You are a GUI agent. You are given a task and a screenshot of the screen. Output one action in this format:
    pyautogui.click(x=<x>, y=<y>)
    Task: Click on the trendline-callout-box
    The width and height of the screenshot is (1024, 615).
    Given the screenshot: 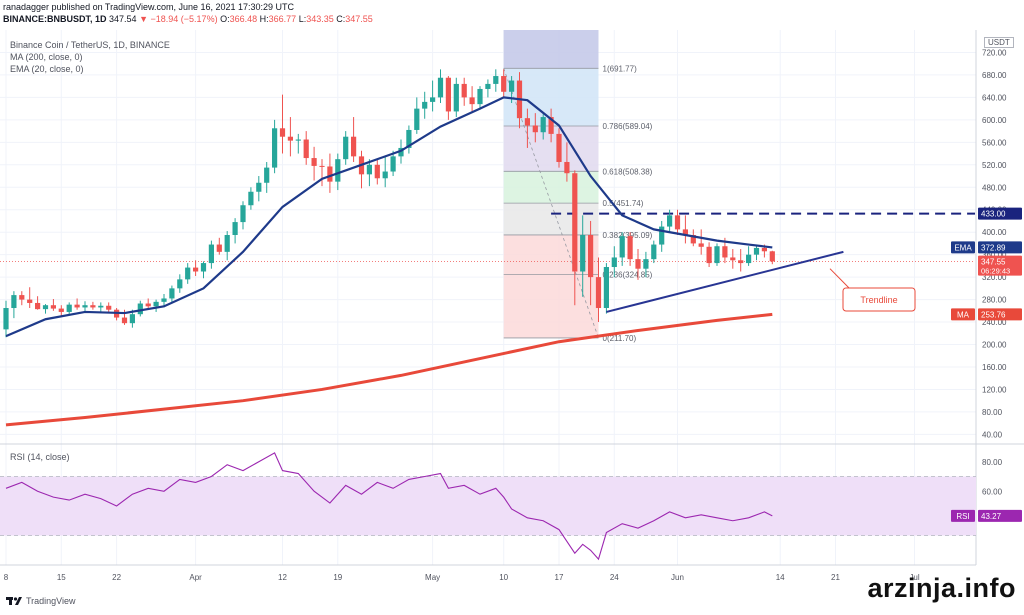 What is the action you would take?
    pyautogui.click(x=879, y=299)
    